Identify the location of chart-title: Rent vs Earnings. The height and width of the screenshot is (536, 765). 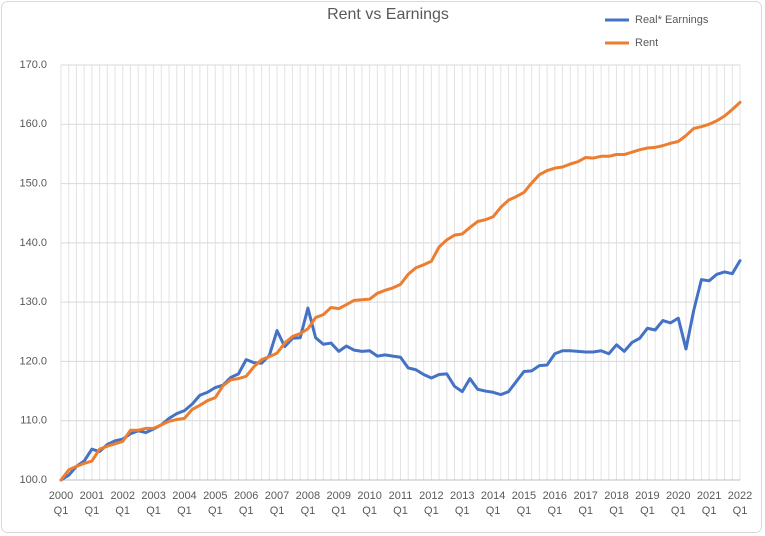
(388, 14).